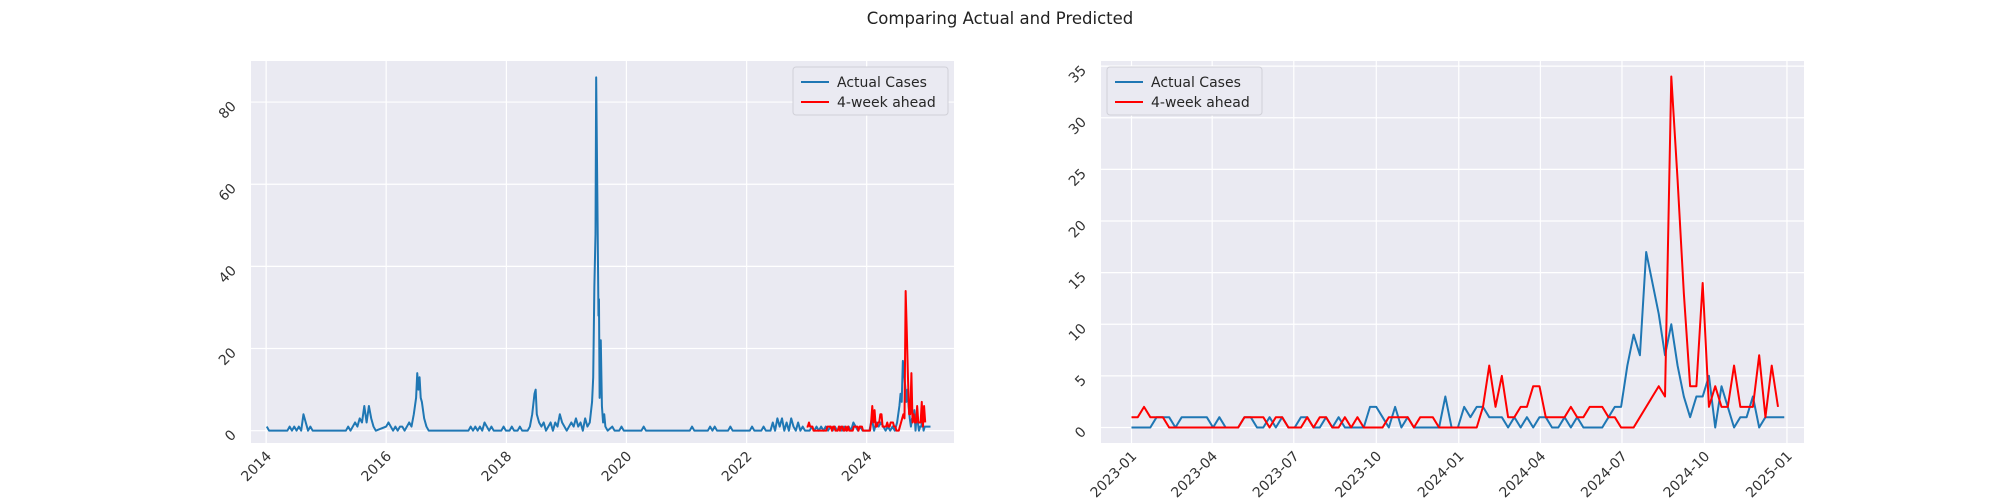 Image resolution: width=2000 pixels, height=500 pixels. Describe the element at coordinates (1078, 333) in the screenshot. I see `y-tick-label: 10` at that location.